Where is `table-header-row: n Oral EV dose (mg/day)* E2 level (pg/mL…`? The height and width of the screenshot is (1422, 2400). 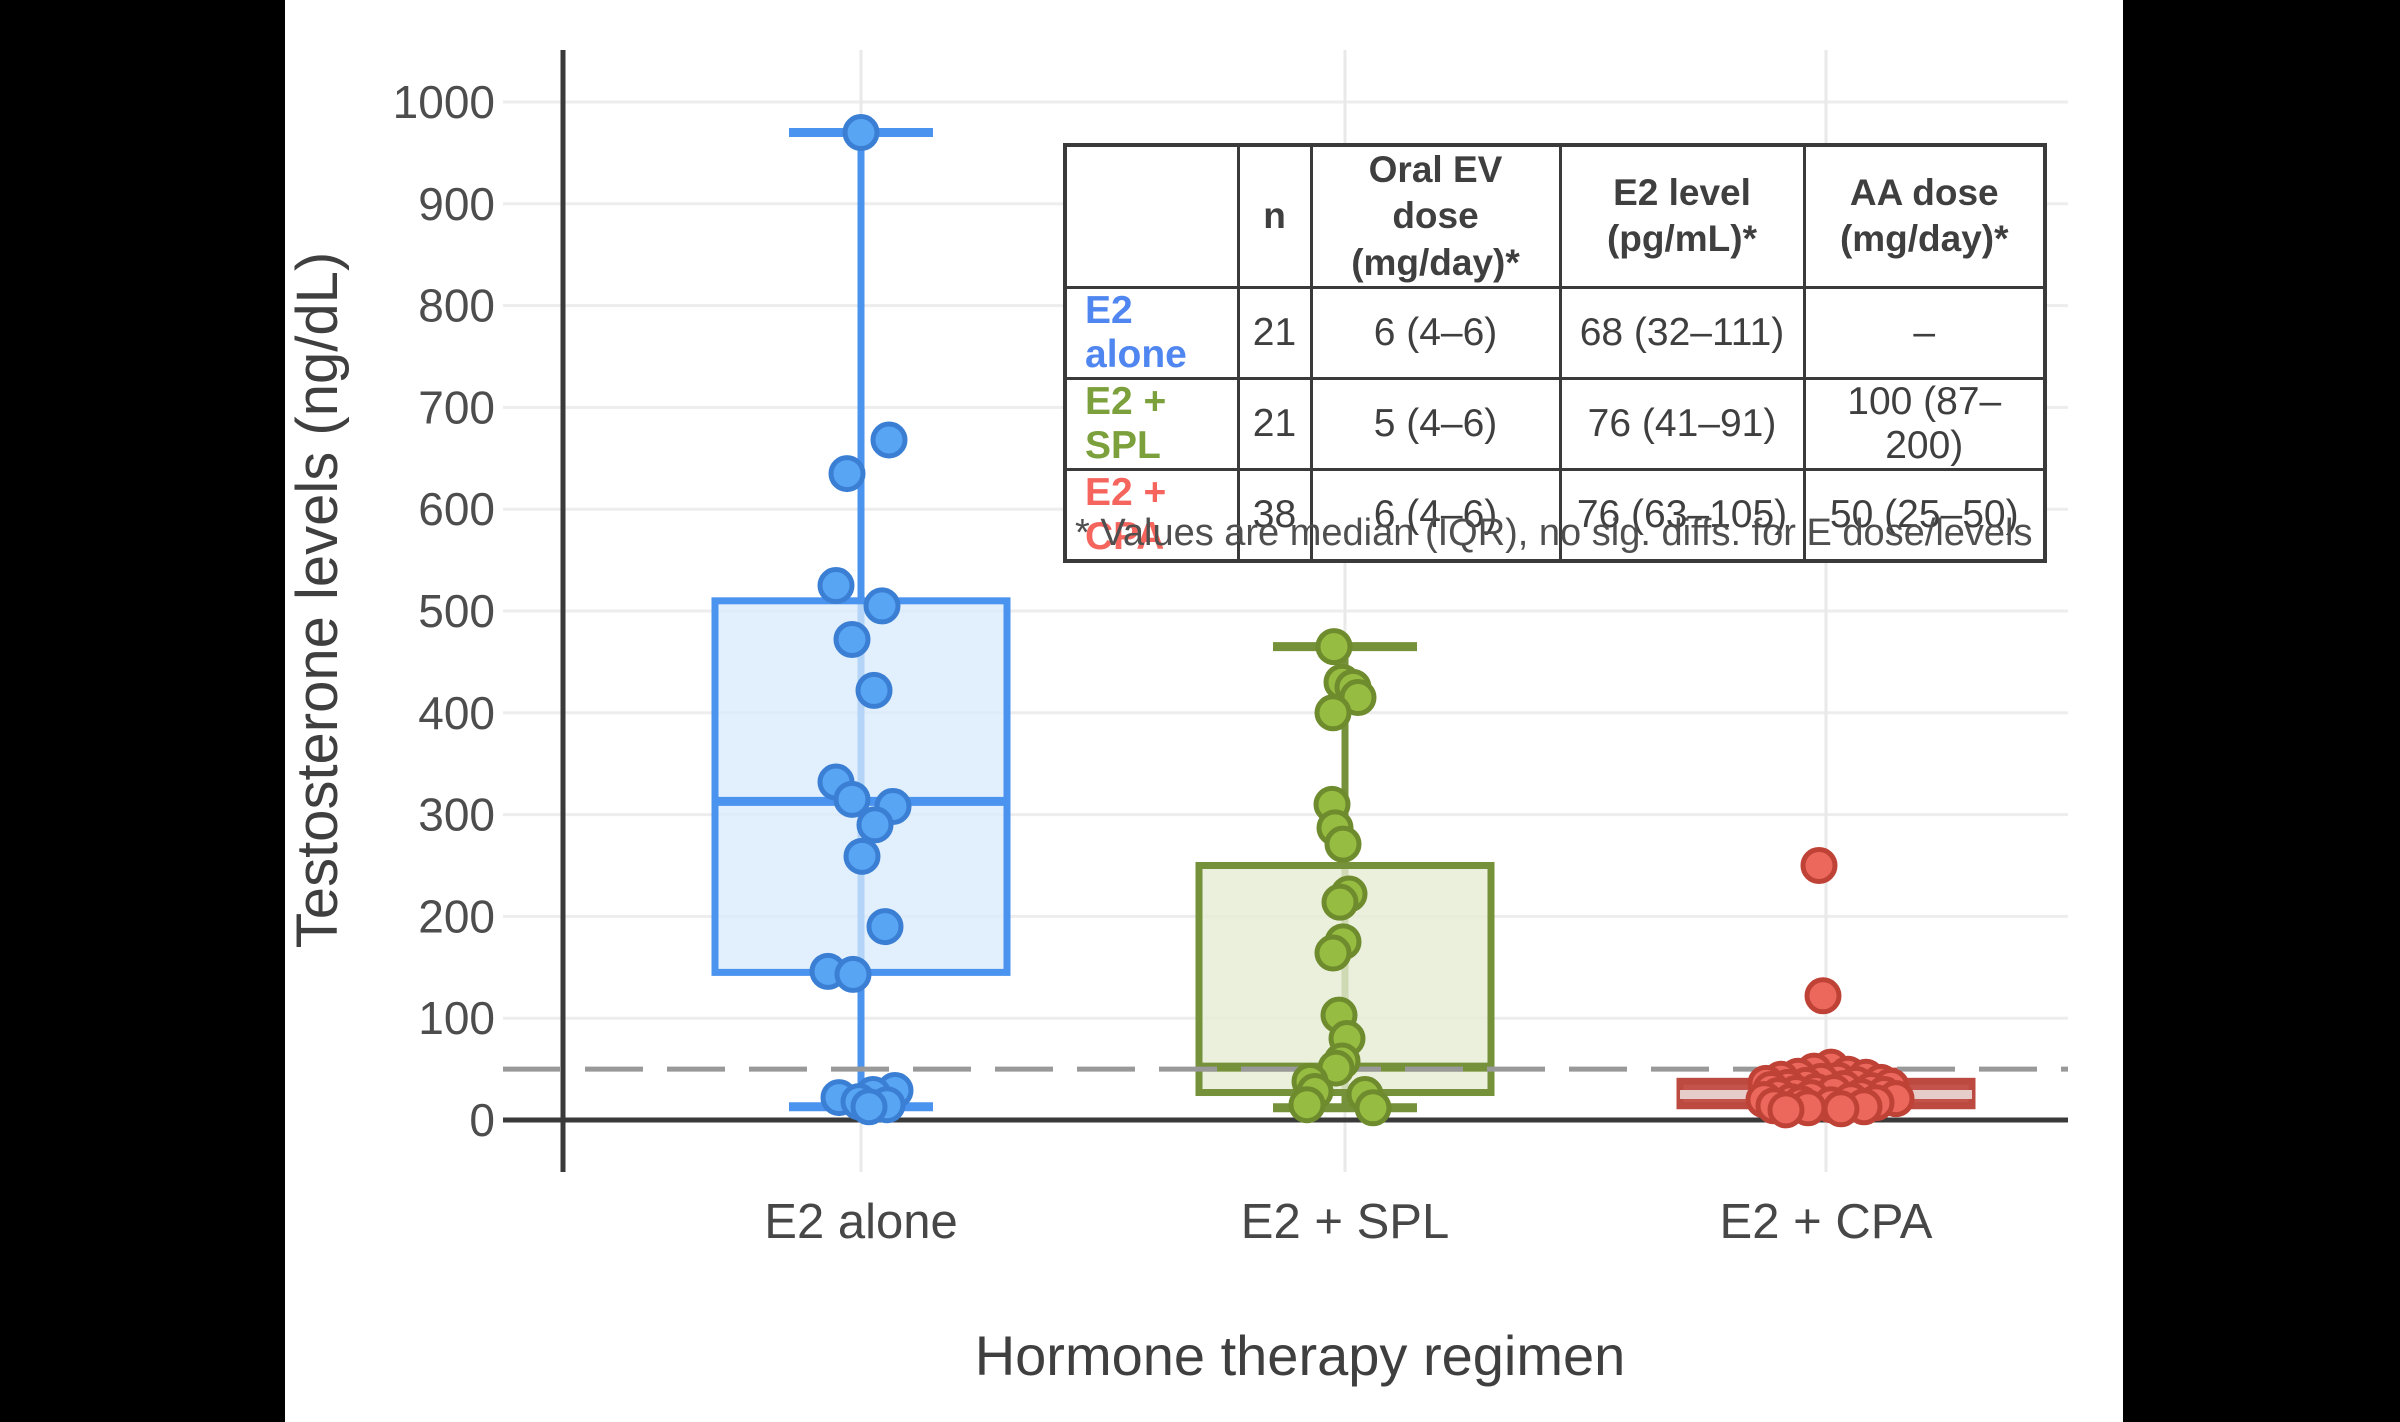
table-header-row: n Oral EV dose (mg/day)* E2 level (pg/mL… is located at coordinates (1555, 216).